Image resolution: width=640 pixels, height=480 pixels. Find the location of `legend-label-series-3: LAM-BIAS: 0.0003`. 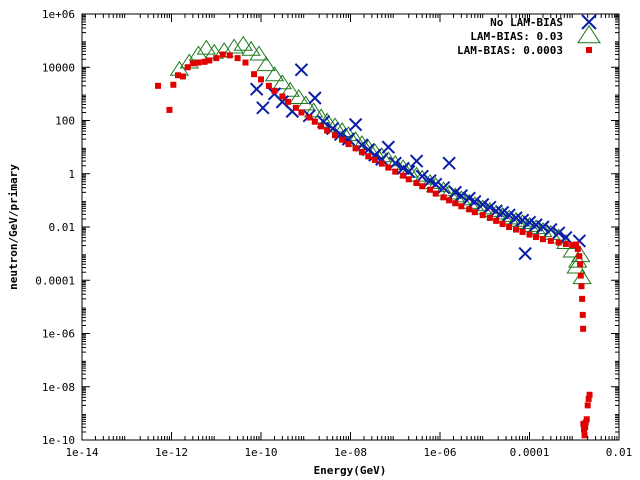

legend-label-series-3: LAM-BIAS: 0.0003 is located at coordinates (510, 50).